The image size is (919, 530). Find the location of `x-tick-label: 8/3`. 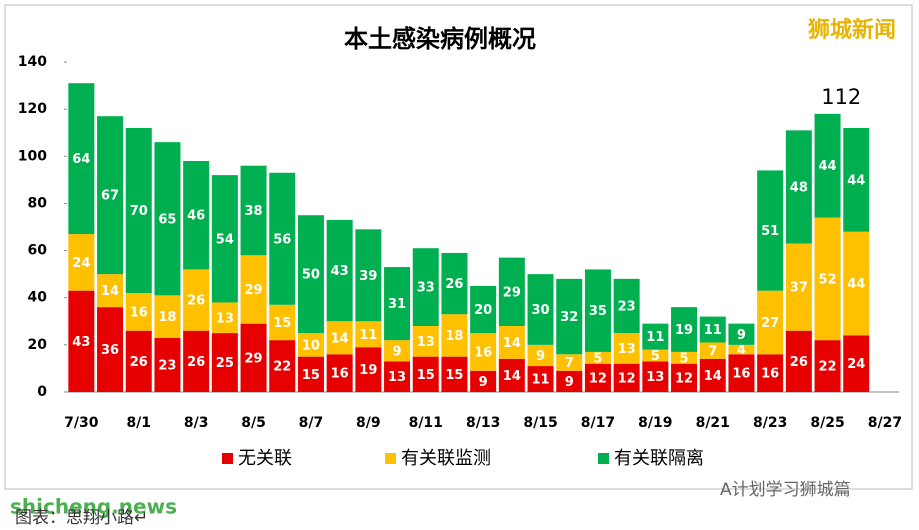

x-tick-label: 8/3 is located at coordinates (196, 423).